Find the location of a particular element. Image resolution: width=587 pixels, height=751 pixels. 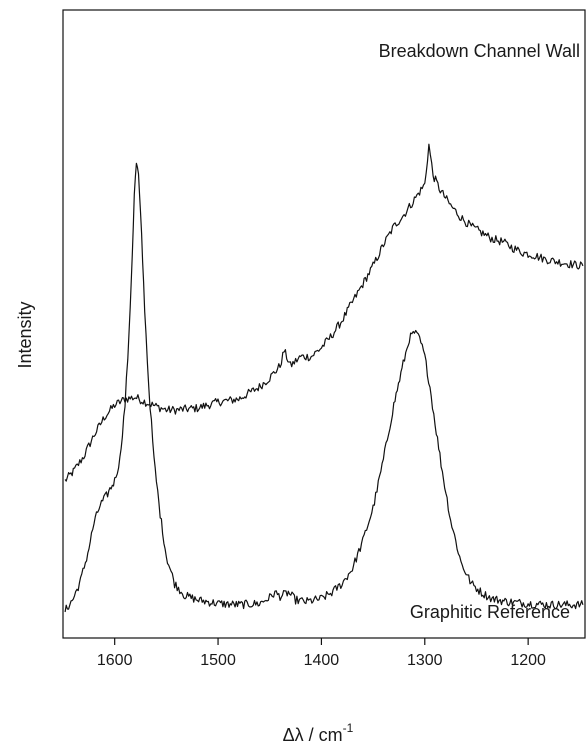

x-axis-ticks: 1600 1500 1400 1300 1200 is located at coordinates (321, 653).